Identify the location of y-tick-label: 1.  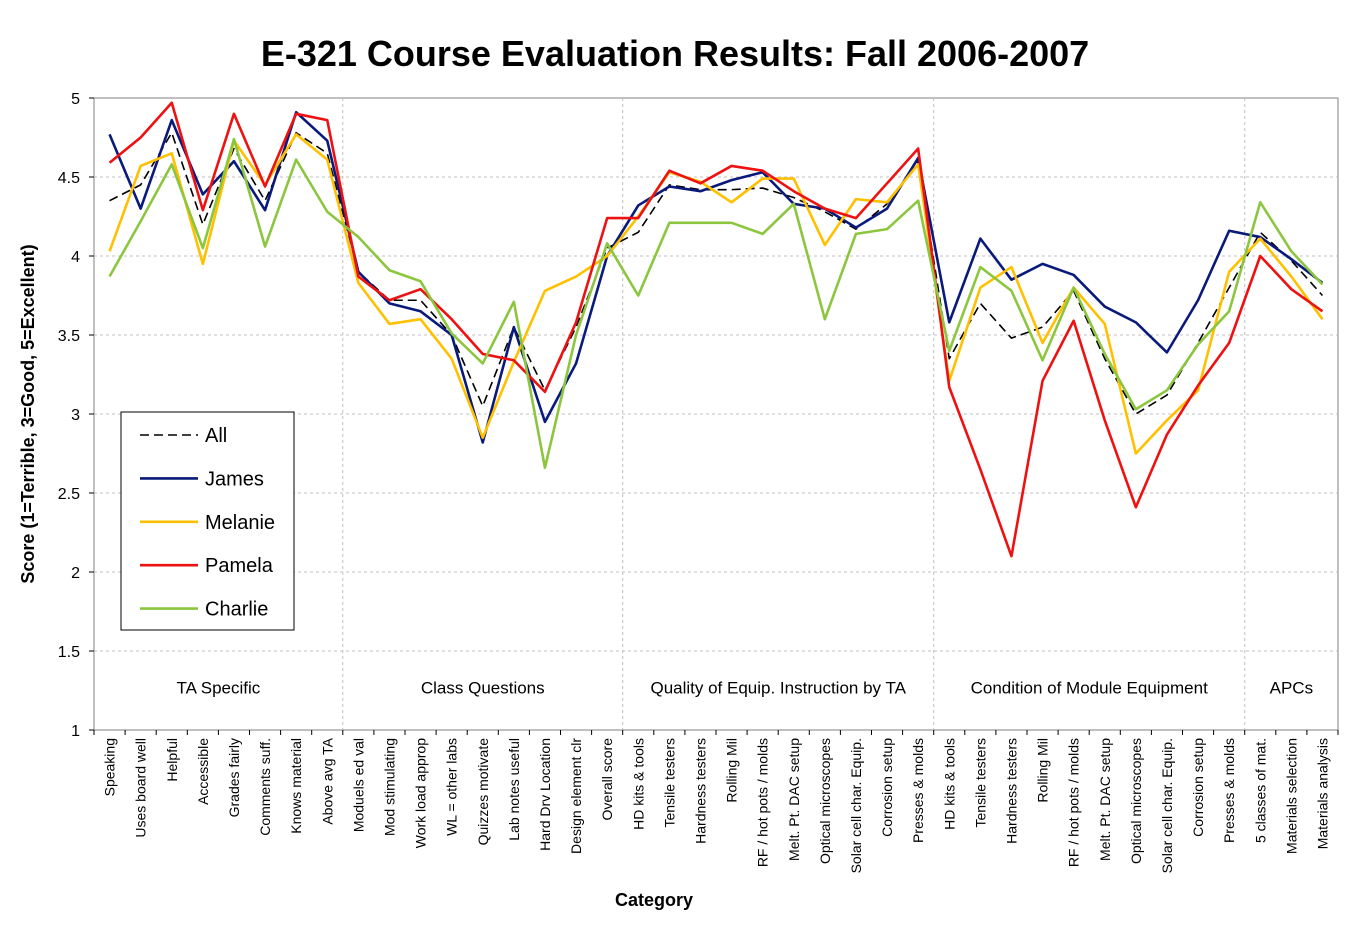
(75, 731).